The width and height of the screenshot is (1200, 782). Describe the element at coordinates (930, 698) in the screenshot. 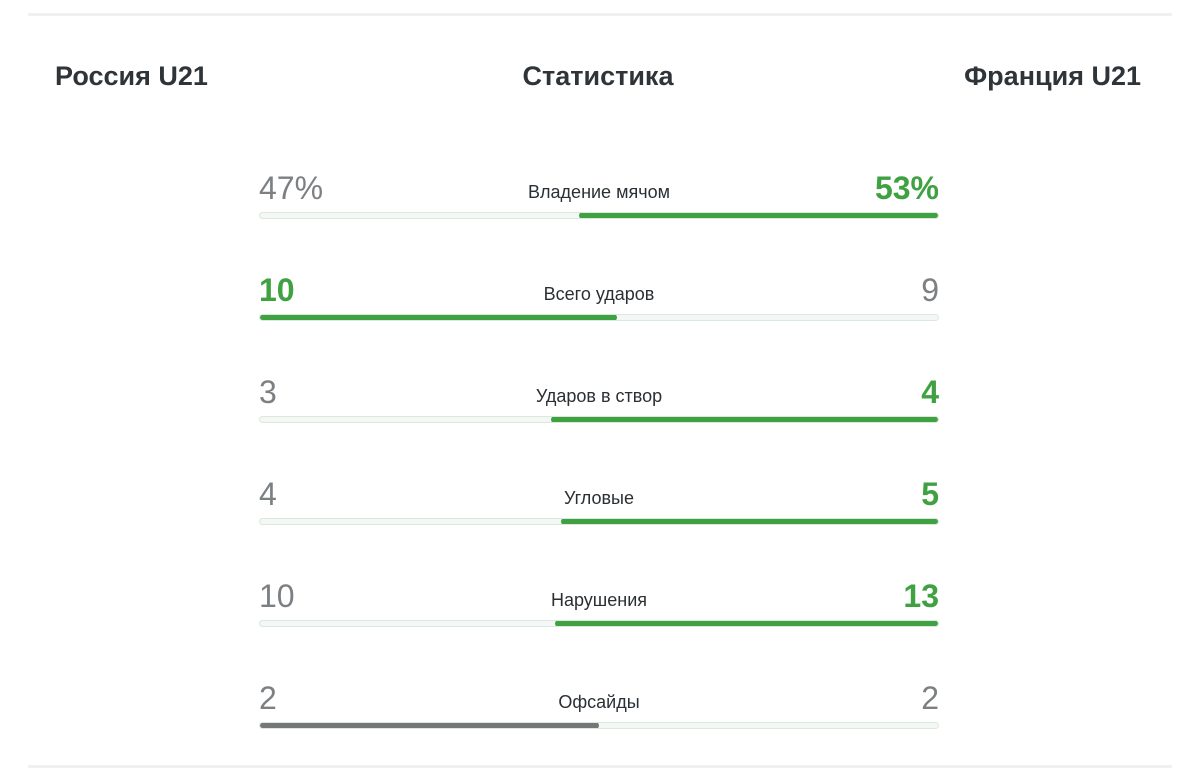

I see `away-stat-value: 2` at that location.